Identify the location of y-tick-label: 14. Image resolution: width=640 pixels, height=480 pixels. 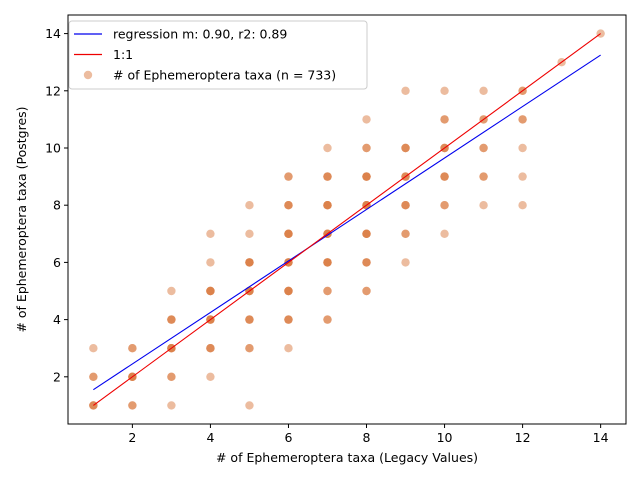
(53, 33).